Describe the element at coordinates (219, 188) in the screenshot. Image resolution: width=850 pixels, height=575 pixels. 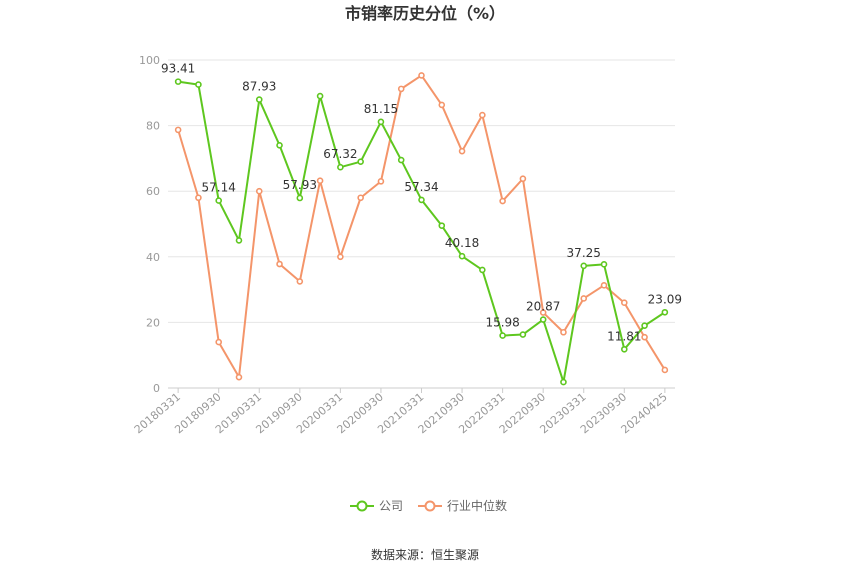
I see `data-label: 57.14` at that location.